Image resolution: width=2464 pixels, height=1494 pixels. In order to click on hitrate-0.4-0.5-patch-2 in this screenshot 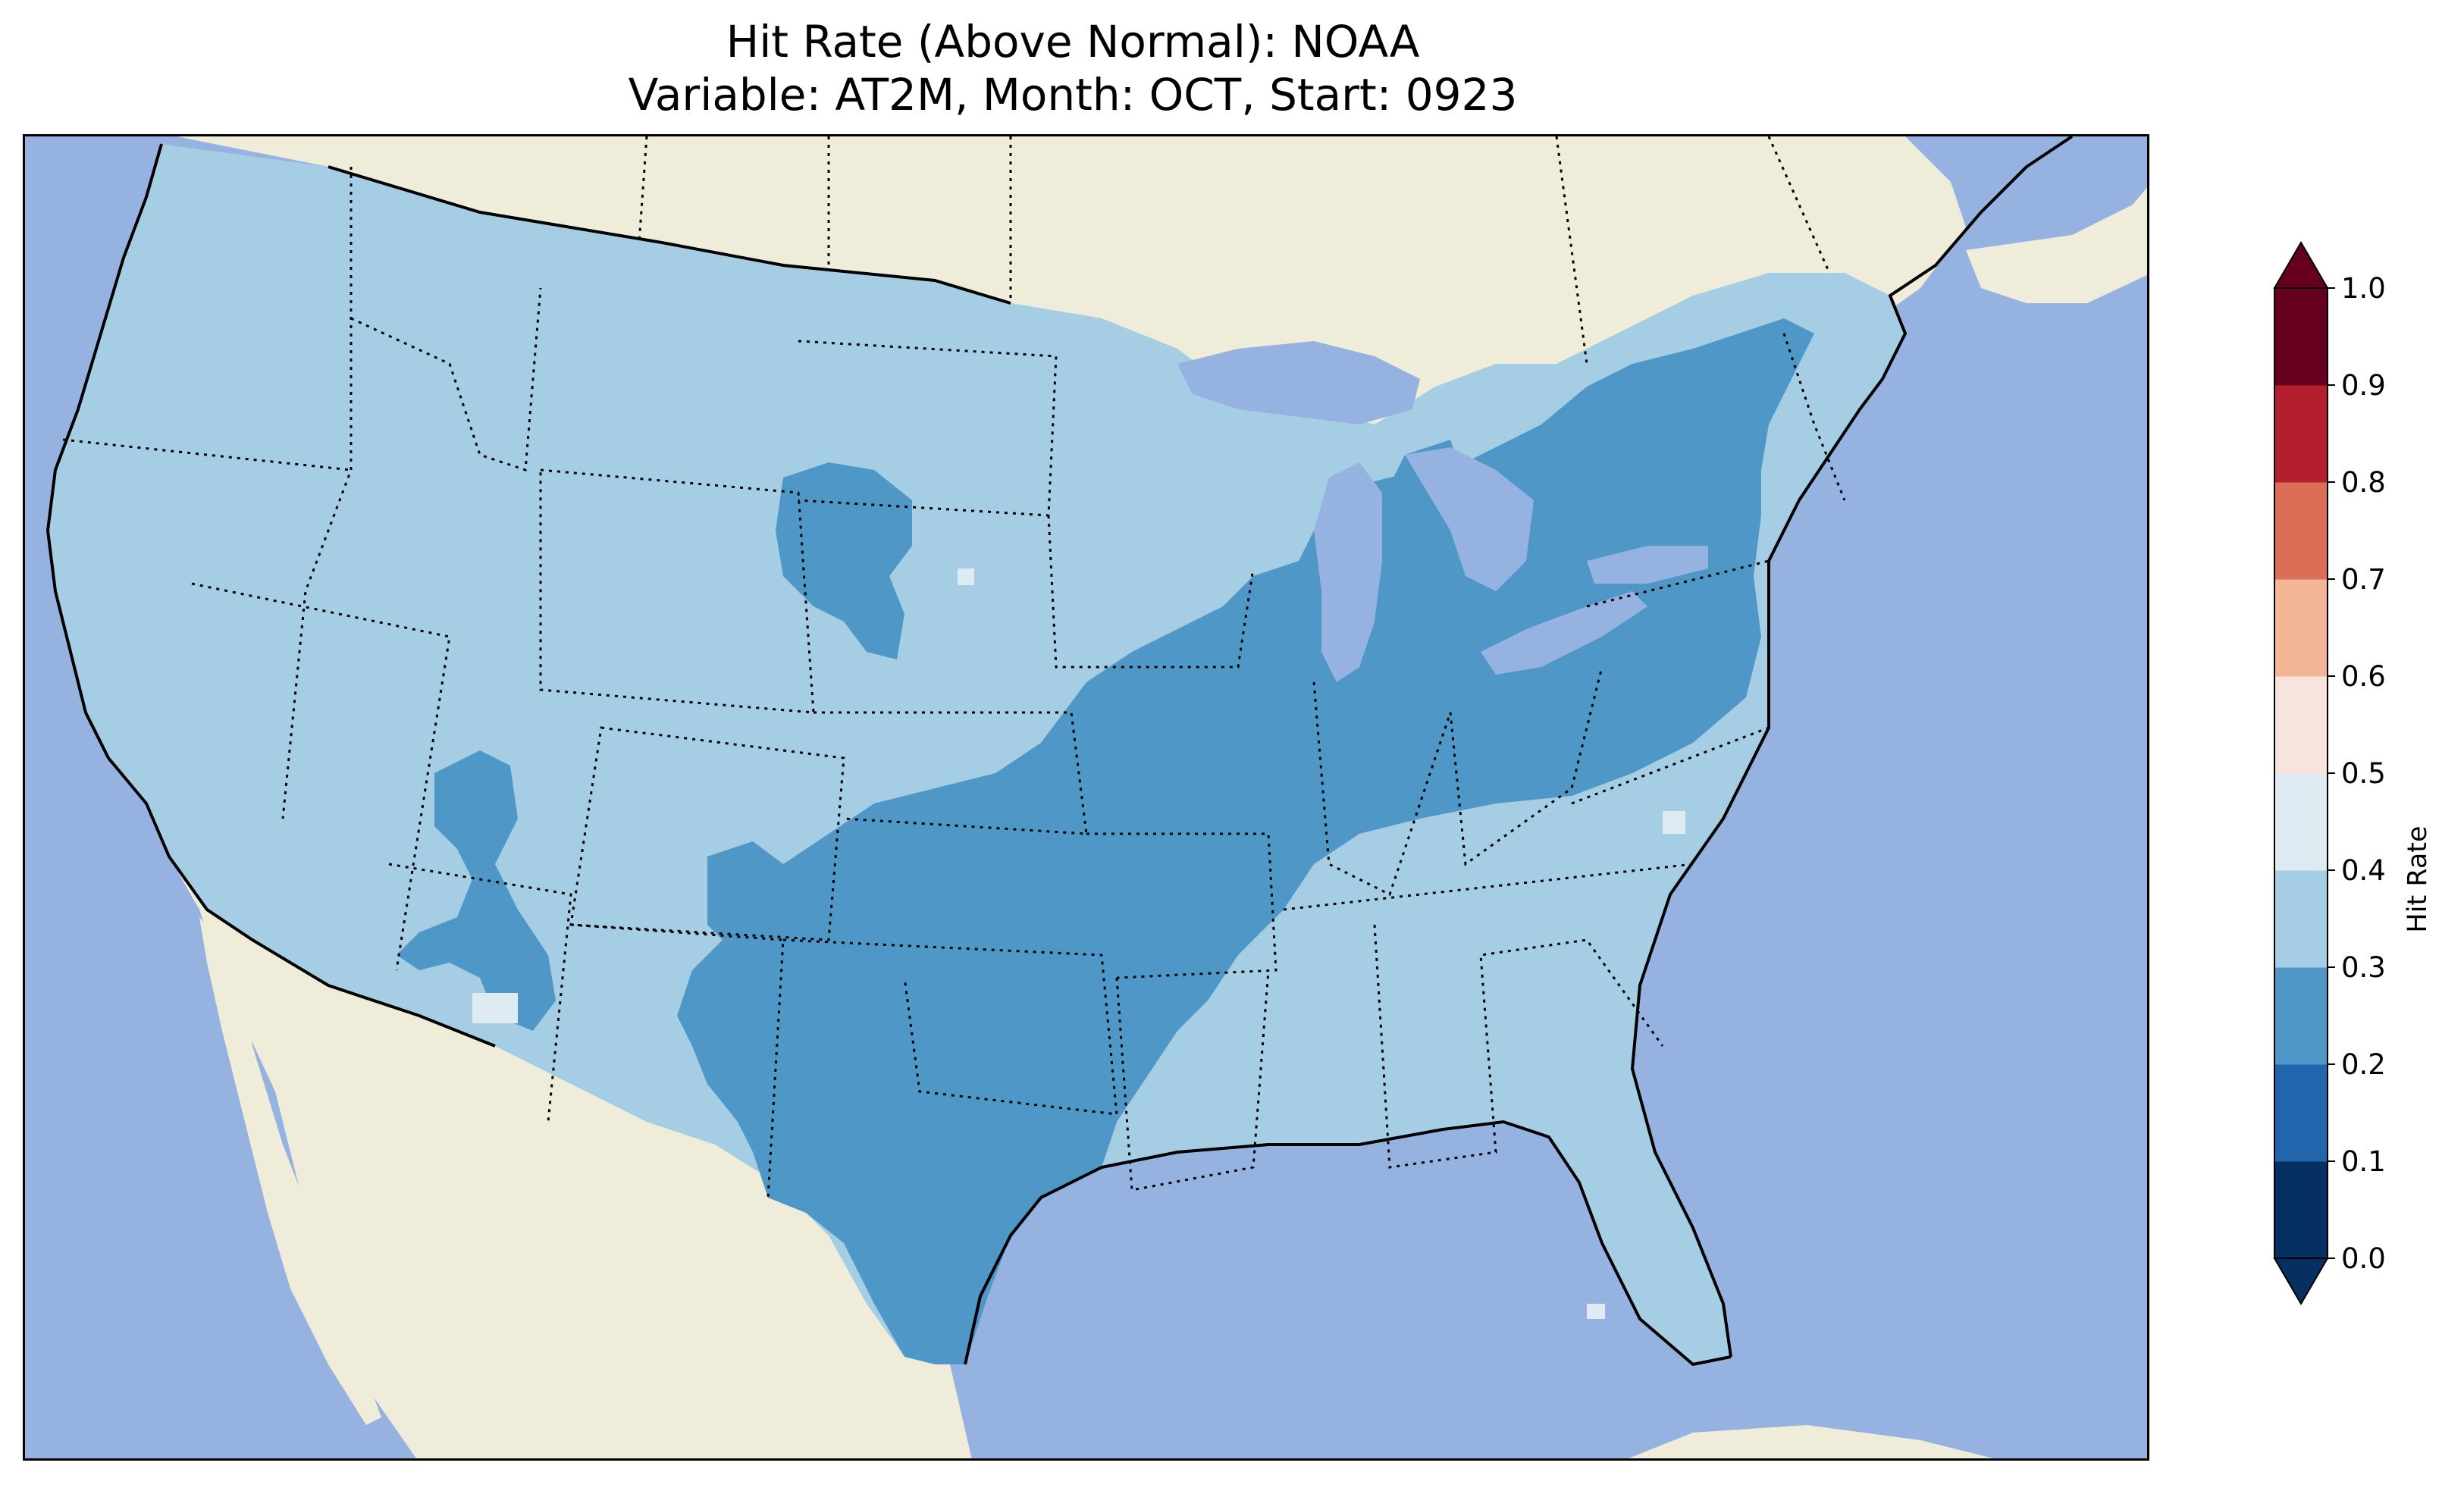, I will do `click(1674, 822)`.